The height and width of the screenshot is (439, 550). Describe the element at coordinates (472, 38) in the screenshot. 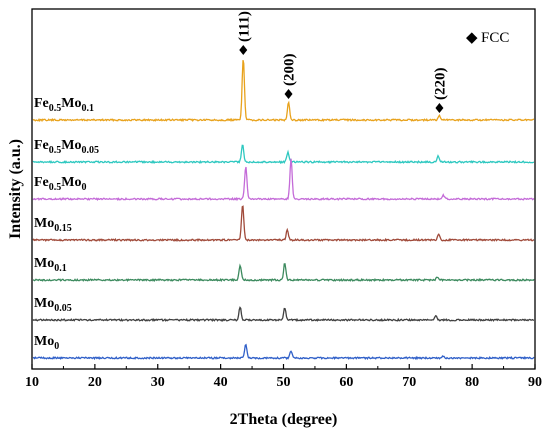

I see `legend-fcc-marker: ◆` at that location.